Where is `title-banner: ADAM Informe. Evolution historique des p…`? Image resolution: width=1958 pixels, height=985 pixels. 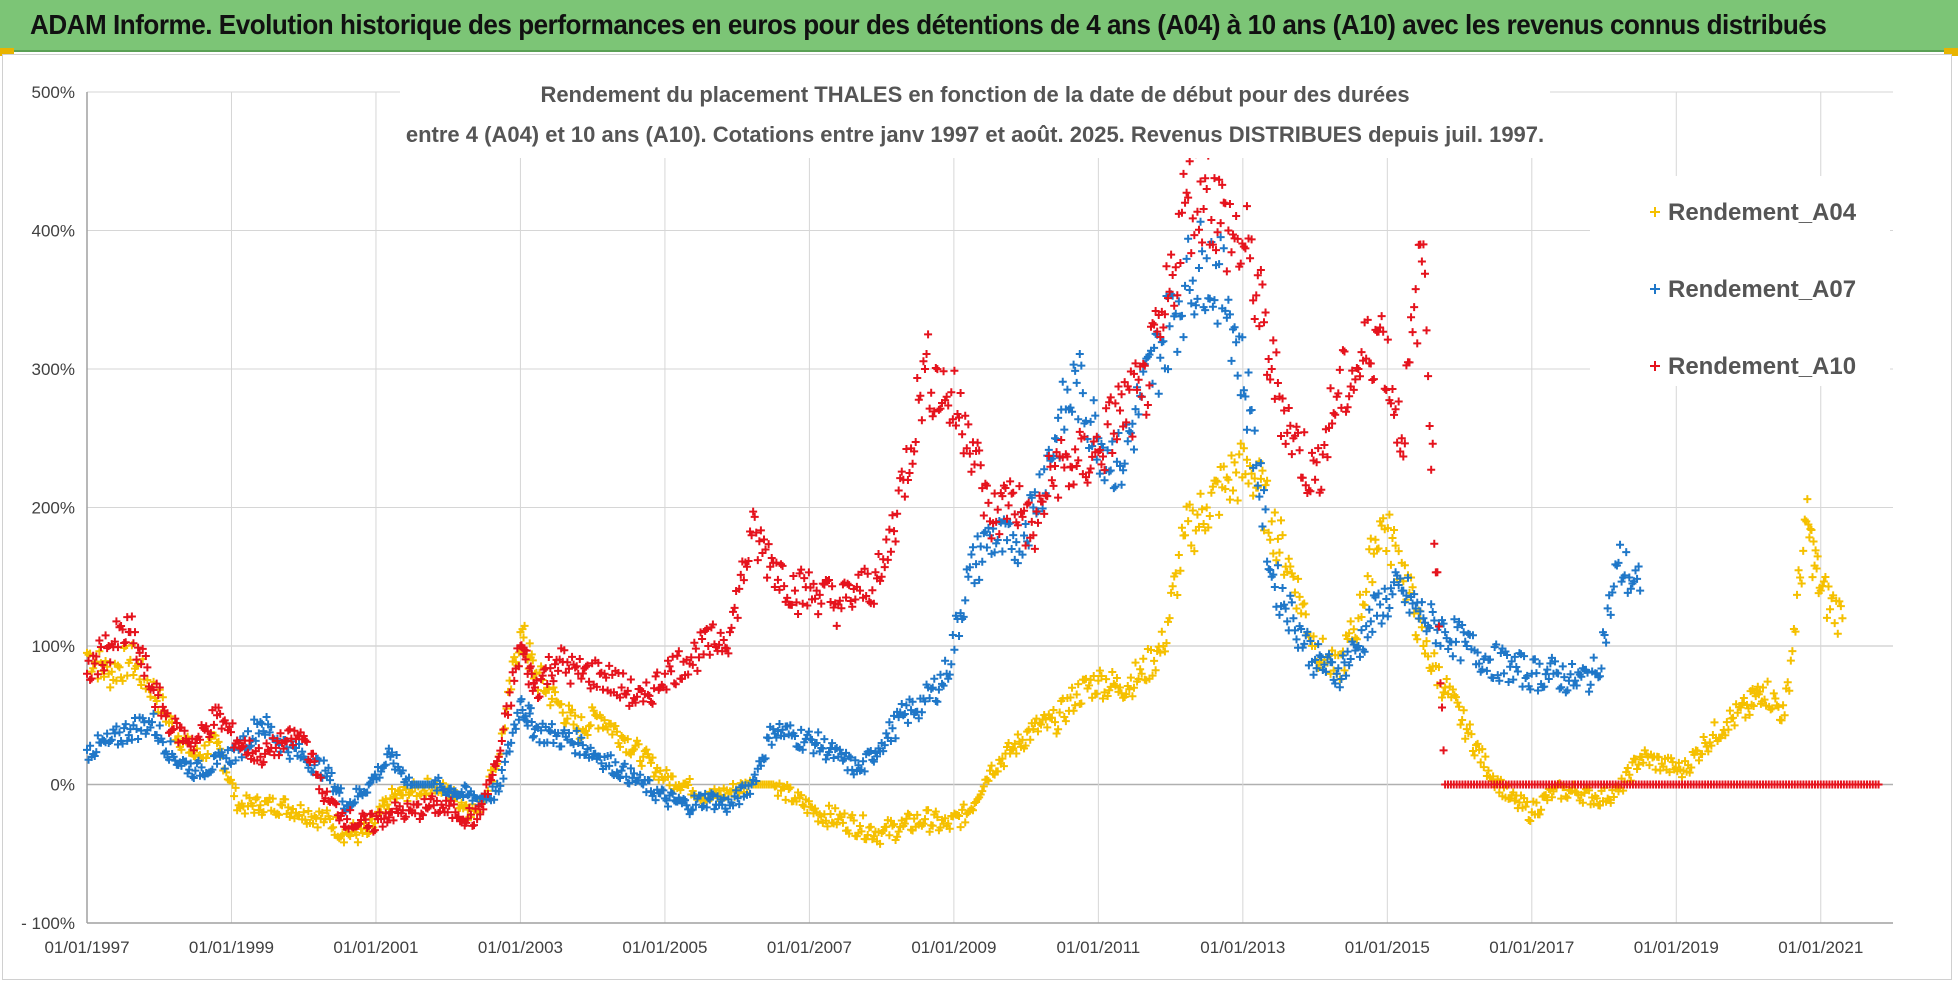
title-banner: ADAM Informe. Evolution historique des p… is located at coordinates (979, 26).